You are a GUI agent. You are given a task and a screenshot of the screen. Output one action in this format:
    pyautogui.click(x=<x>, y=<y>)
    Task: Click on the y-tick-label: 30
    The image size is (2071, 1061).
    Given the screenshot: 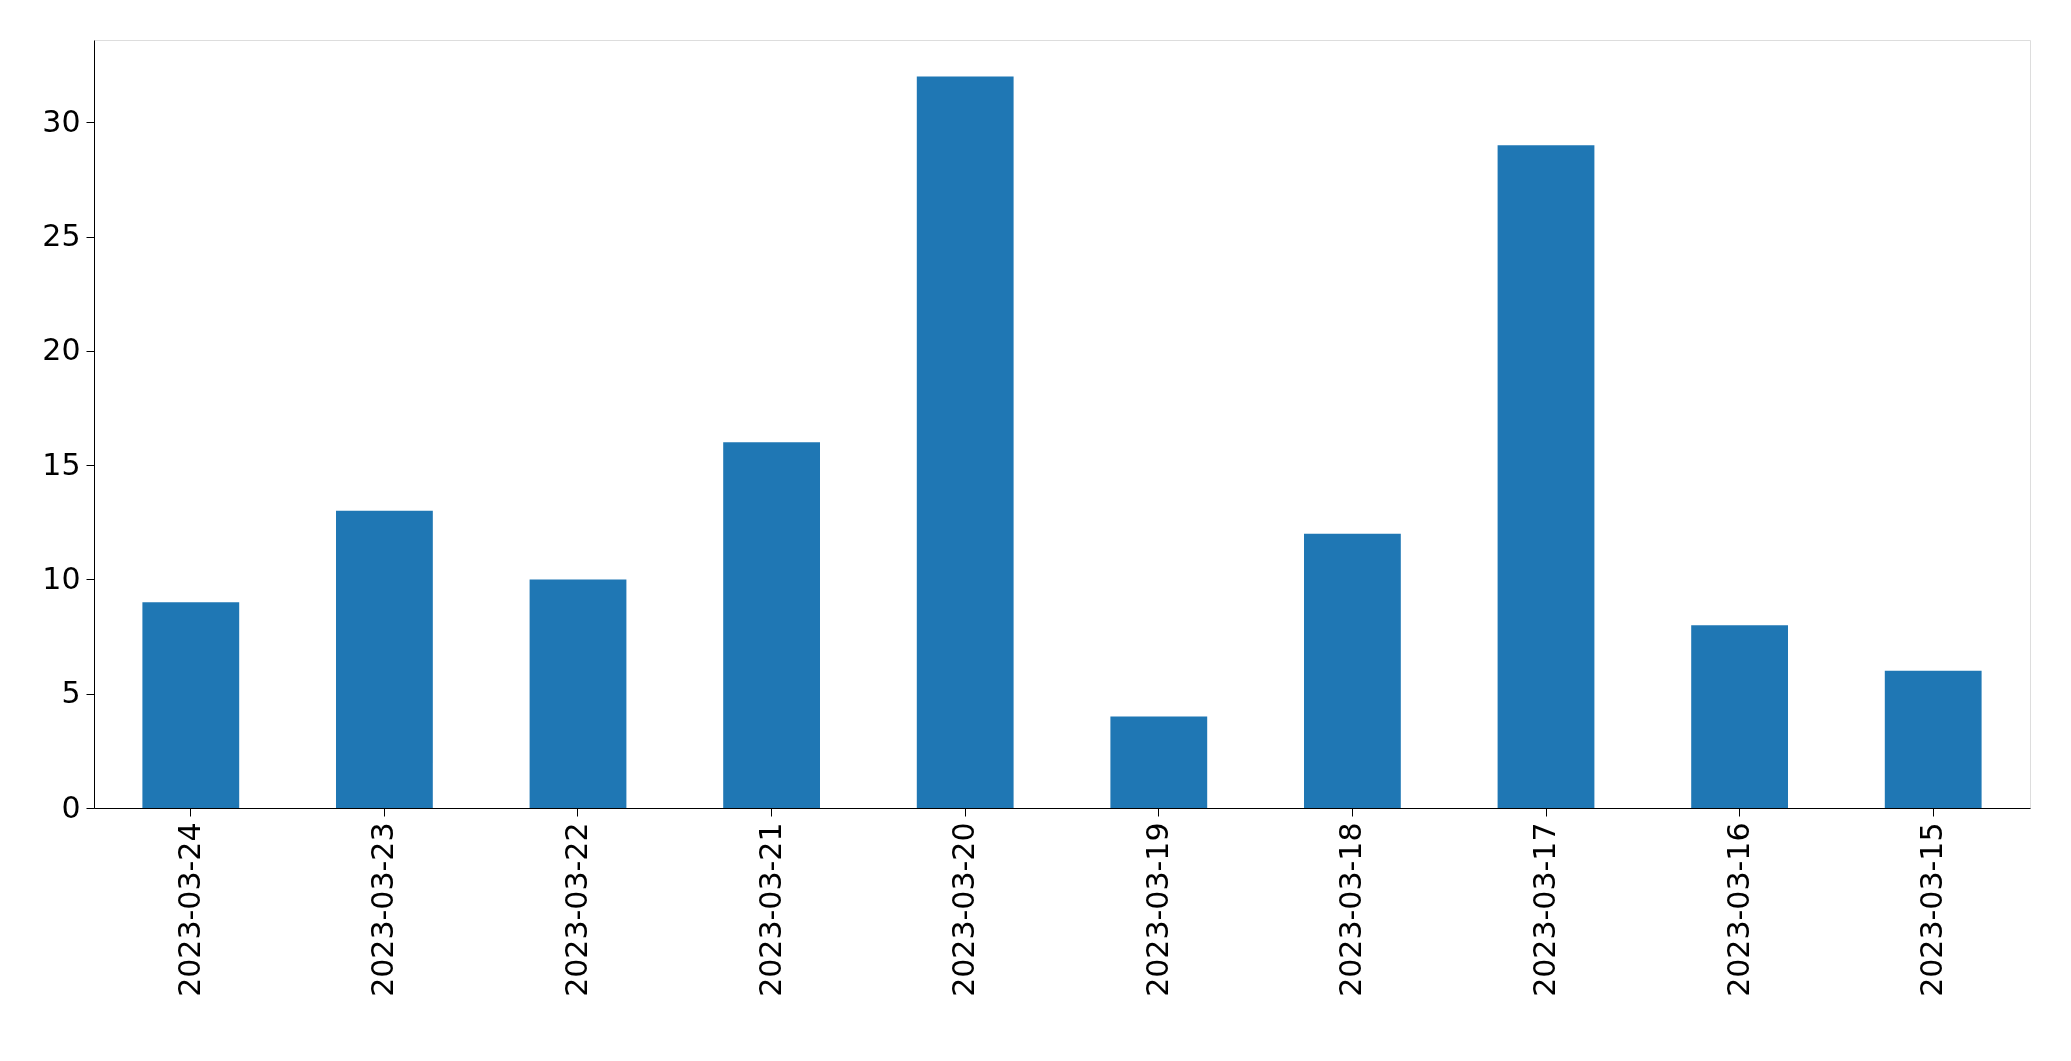 What is the action you would take?
    pyautogui.click(x=61, y=121)
    